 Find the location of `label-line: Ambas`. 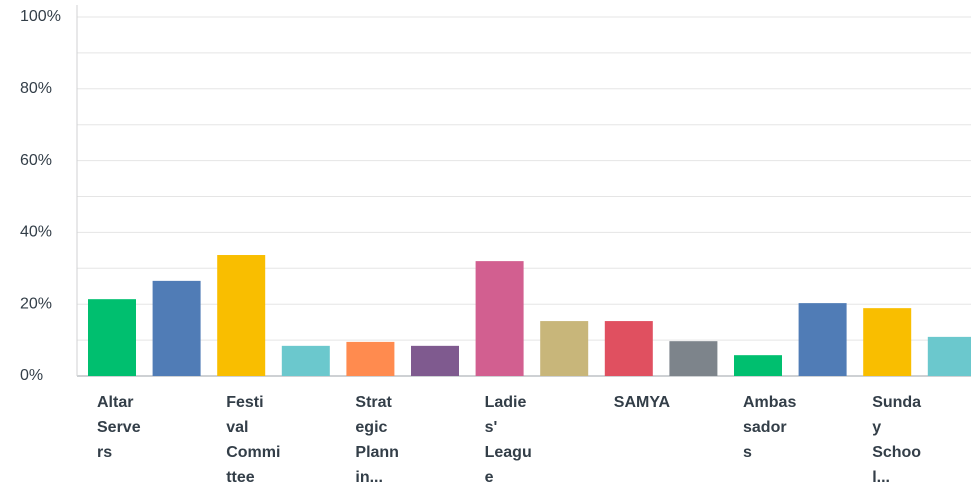

label-line: Ambas is located at coordinates (769, 402).